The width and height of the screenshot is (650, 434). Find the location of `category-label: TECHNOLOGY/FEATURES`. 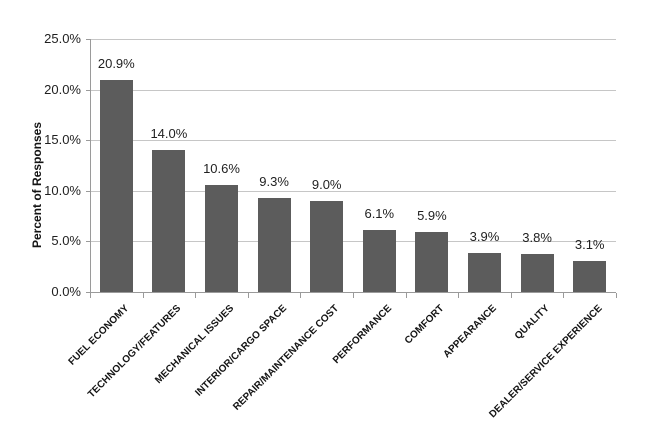

category-label: TECHNOLOGY/FEATURES is located at coordinates (135, 352).